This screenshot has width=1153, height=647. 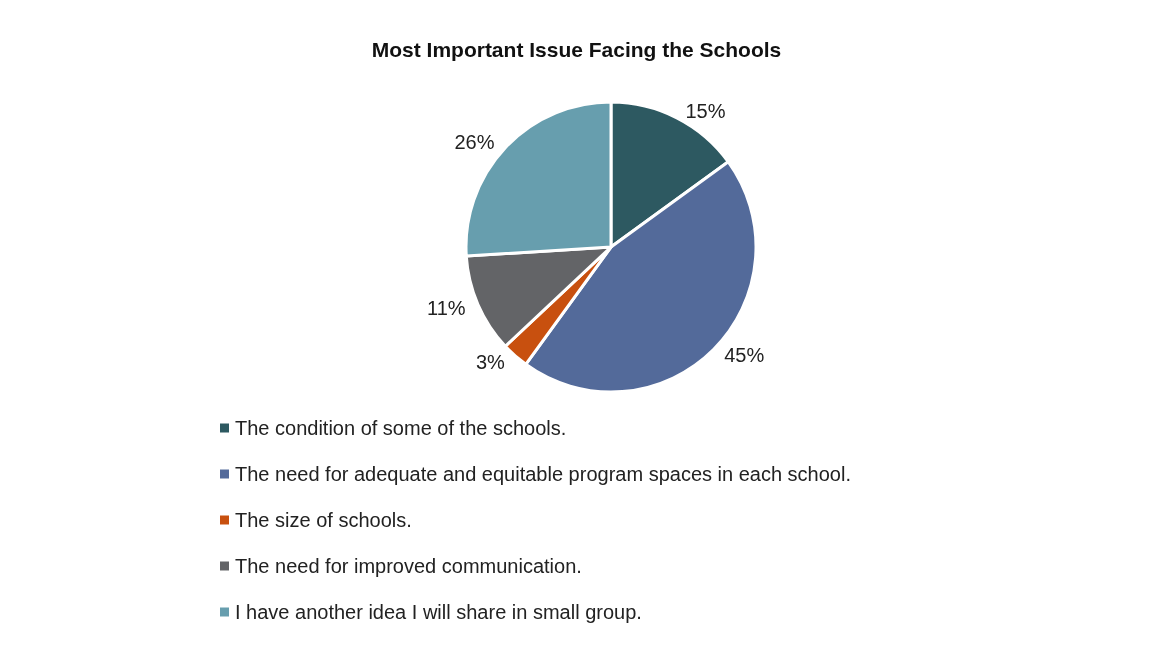 What do you see at coordinates (705, 110) in the screenshot?
I see `data-label: 15%` at bounding box center [705, 110].